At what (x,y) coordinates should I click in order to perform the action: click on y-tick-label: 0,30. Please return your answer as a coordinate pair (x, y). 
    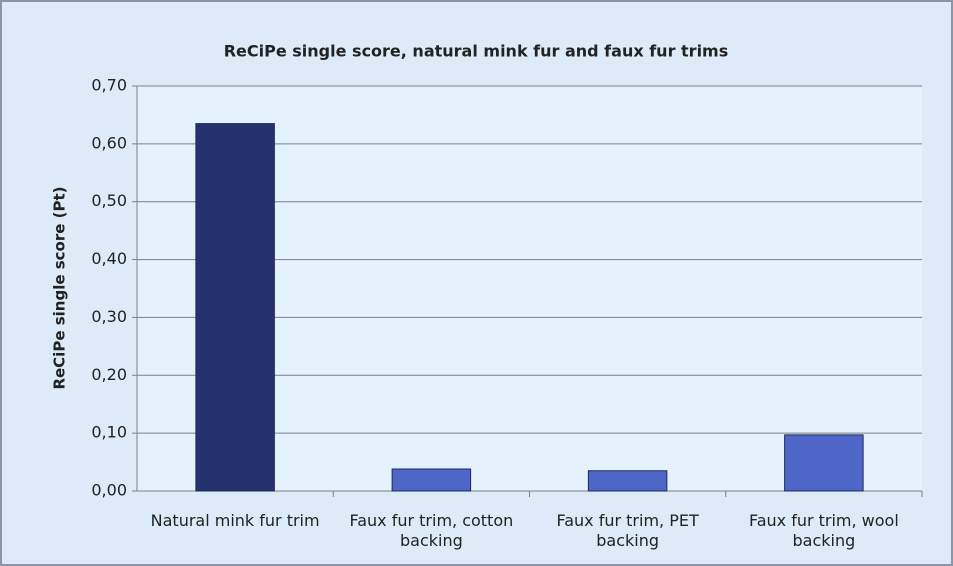
    Looking at the image, I should click on (109, 316).